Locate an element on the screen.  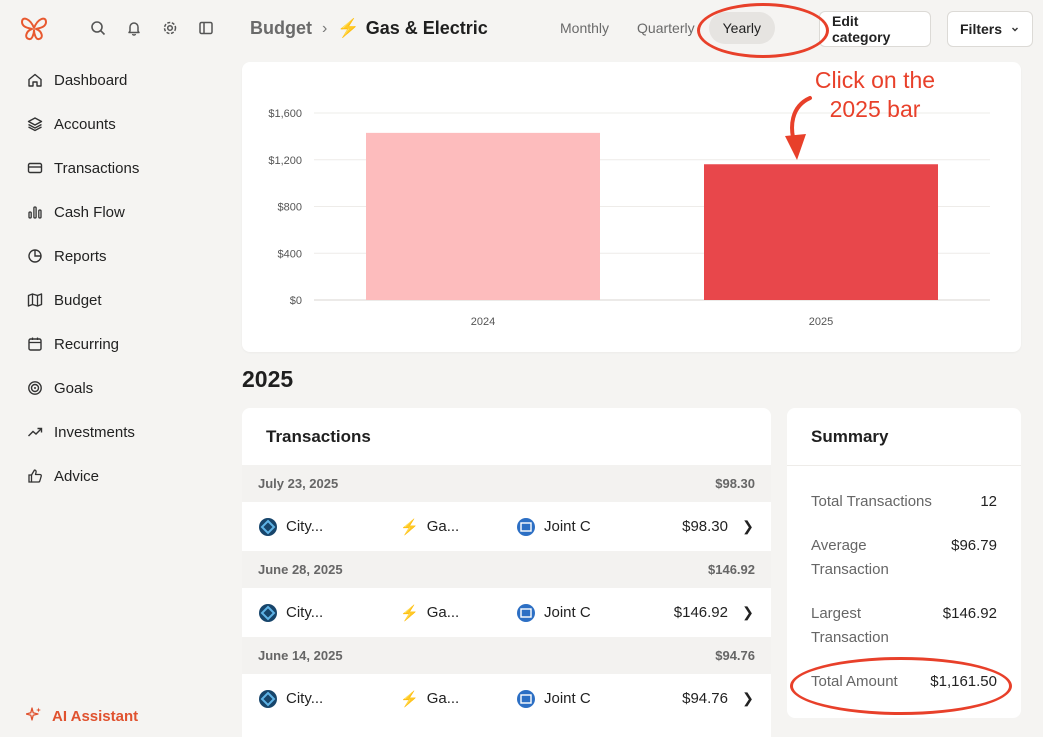
y-tick-label: $1,600 is located at coordinates (285, 114).